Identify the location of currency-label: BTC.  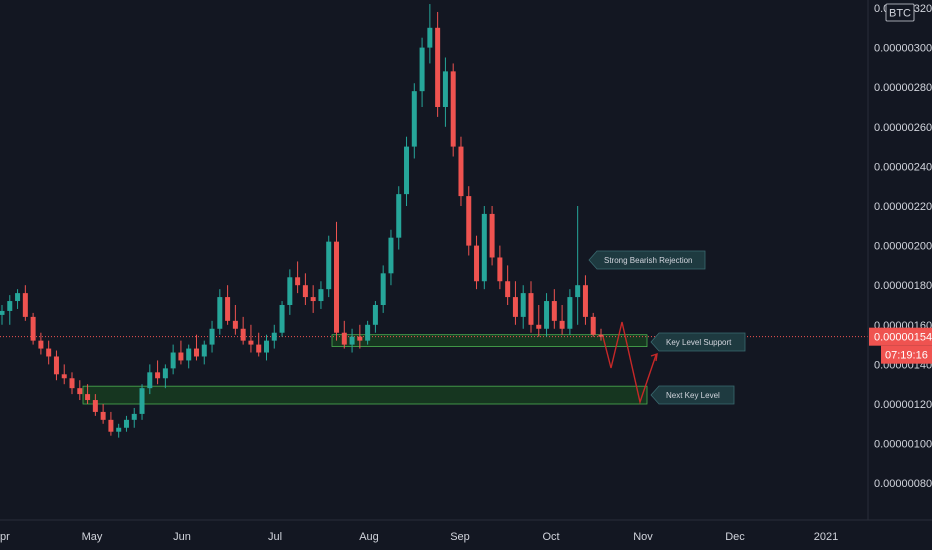
(900, 14).